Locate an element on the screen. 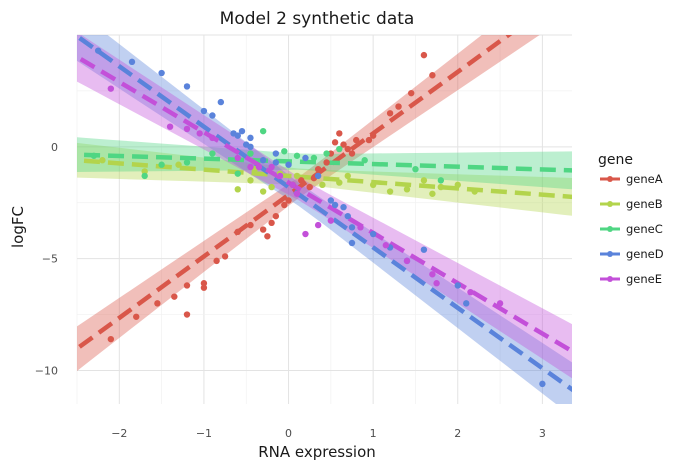 The height and width of the screenshot is (469, 692). x-tick-label: 3 is located at coordinates (542, 433).